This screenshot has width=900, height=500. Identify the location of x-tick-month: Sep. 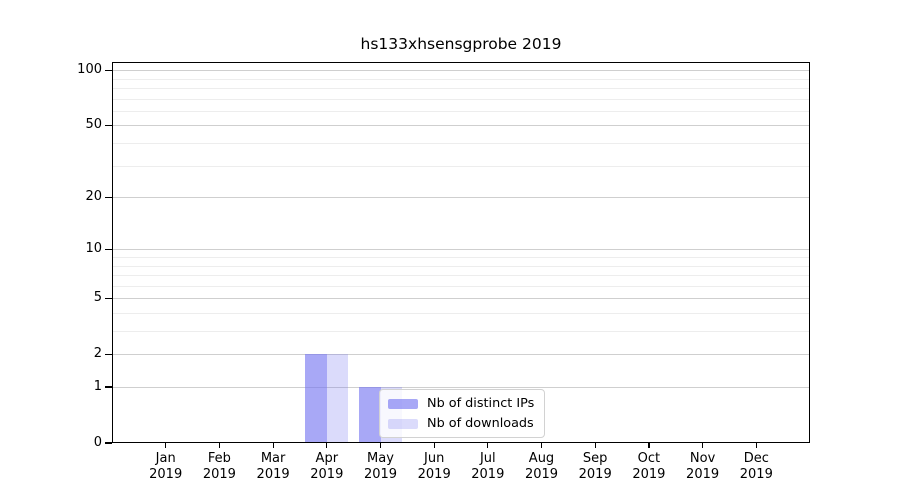
(595, 458).